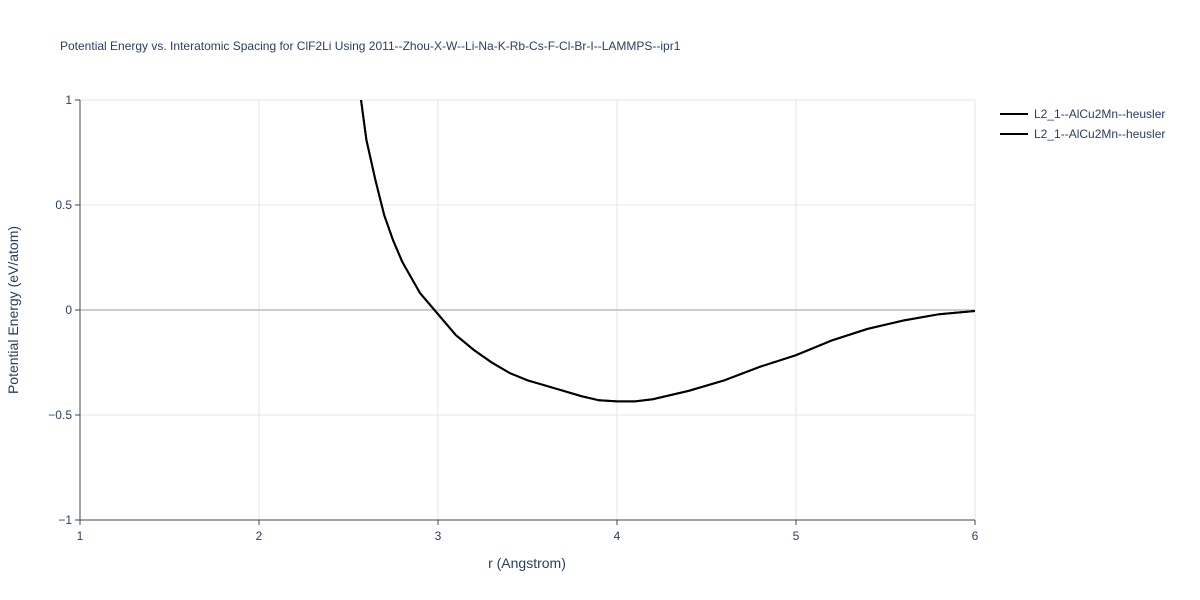 The width and height of the screenshot is (1200, 600). Describe the element at coordinates (63, 205) in the screenshot. I see `y-tick-label: 0.5` at that location.